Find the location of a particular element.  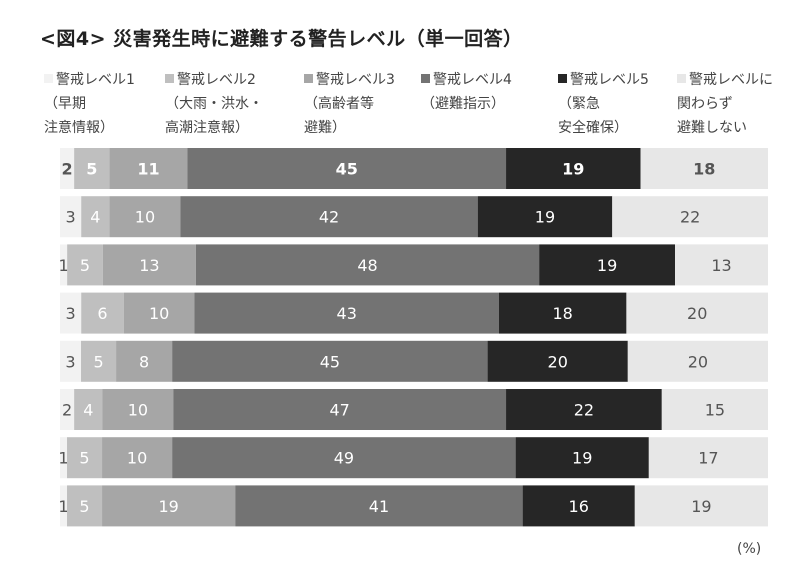

legend-label: 警戒レベル2 （大雨・洪水・ 高潮注意報） is located at coordinates (214, 104).